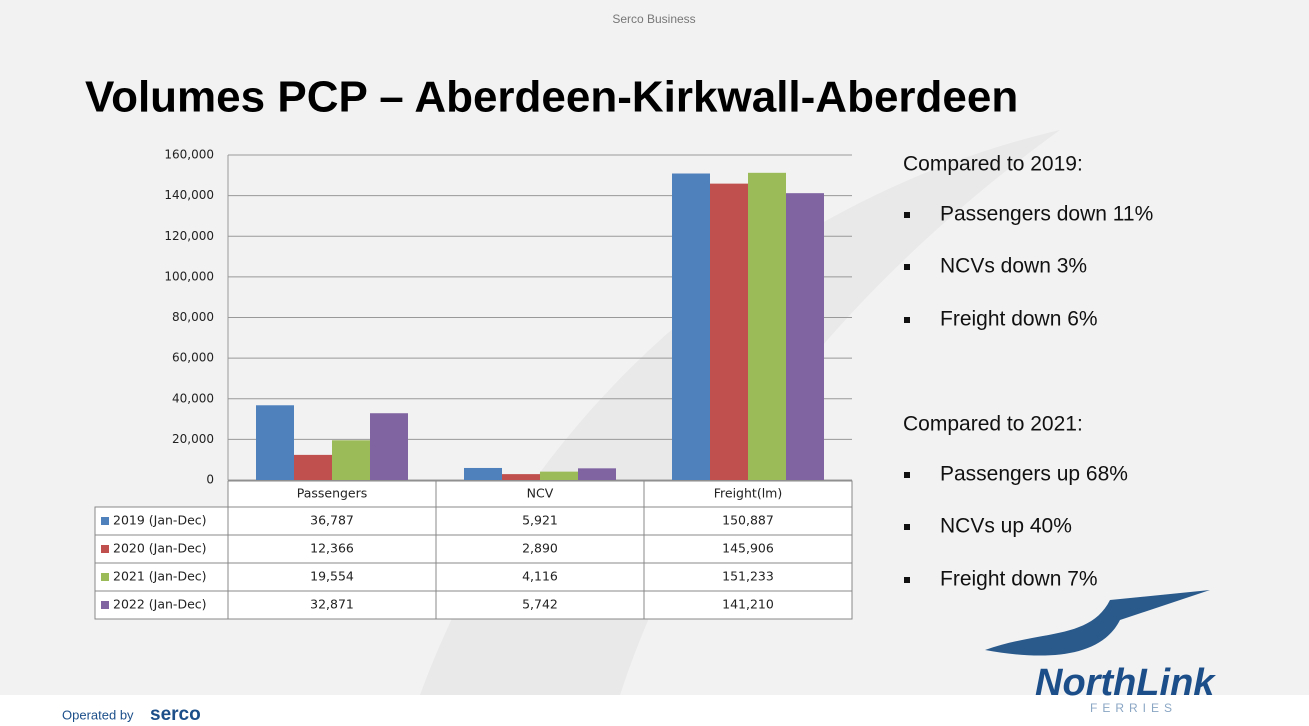  I want to click on title: Volumes PCP – Aberdeen-Kirkwall-Aberdeen, so click(551, 97).